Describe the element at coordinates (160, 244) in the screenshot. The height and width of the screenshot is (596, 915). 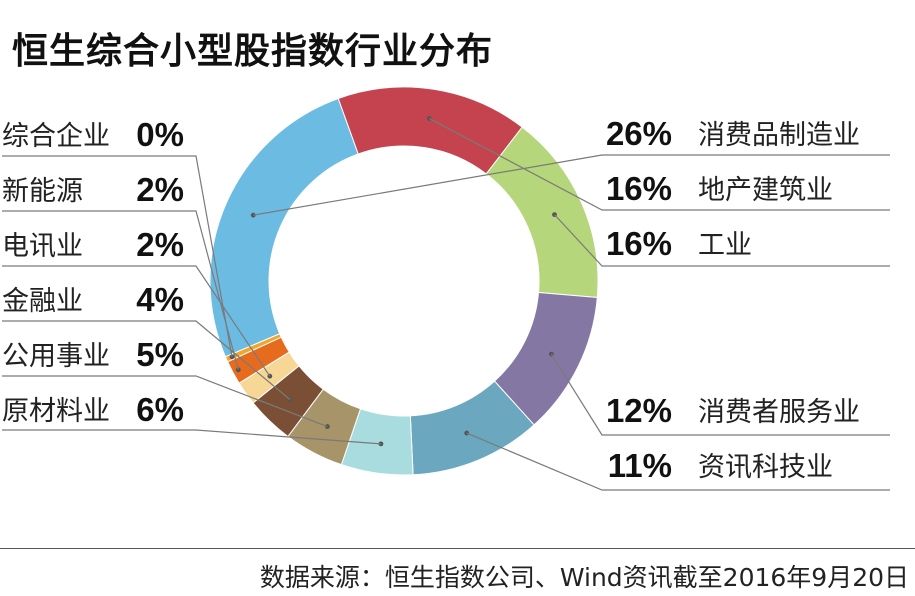
I see `pct-label-8: 2%` at that location.